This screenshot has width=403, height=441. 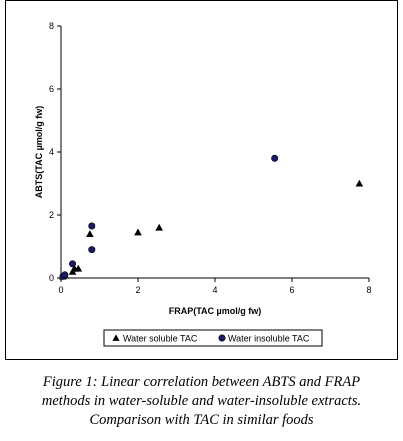 What do you see at coordinates (222, 338) in the screenshot?
I see `legend-circle-marker` at bounding box center [222, 338].